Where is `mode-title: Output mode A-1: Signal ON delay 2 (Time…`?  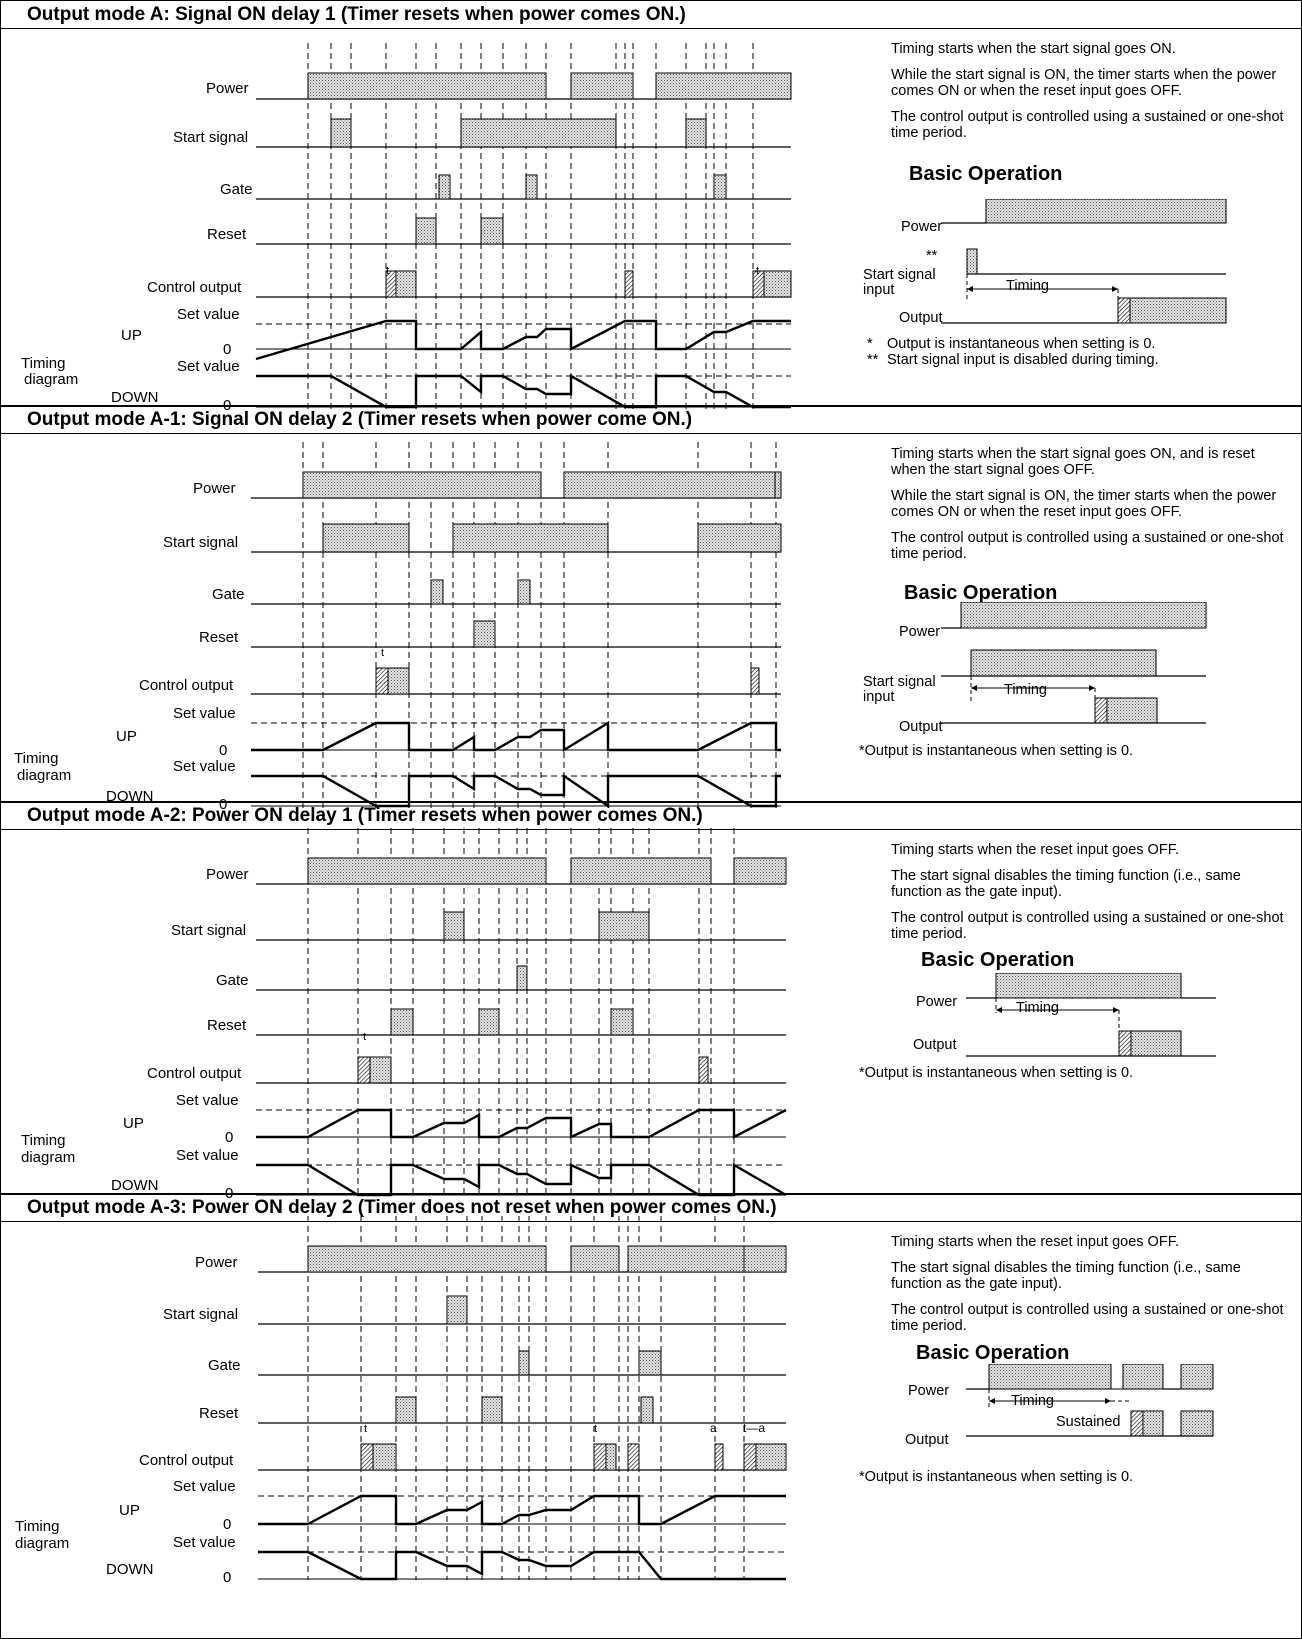
mode-title: Output mode A-1: Signal ON delay 2 (Time… is located at coordinates (651, 420).